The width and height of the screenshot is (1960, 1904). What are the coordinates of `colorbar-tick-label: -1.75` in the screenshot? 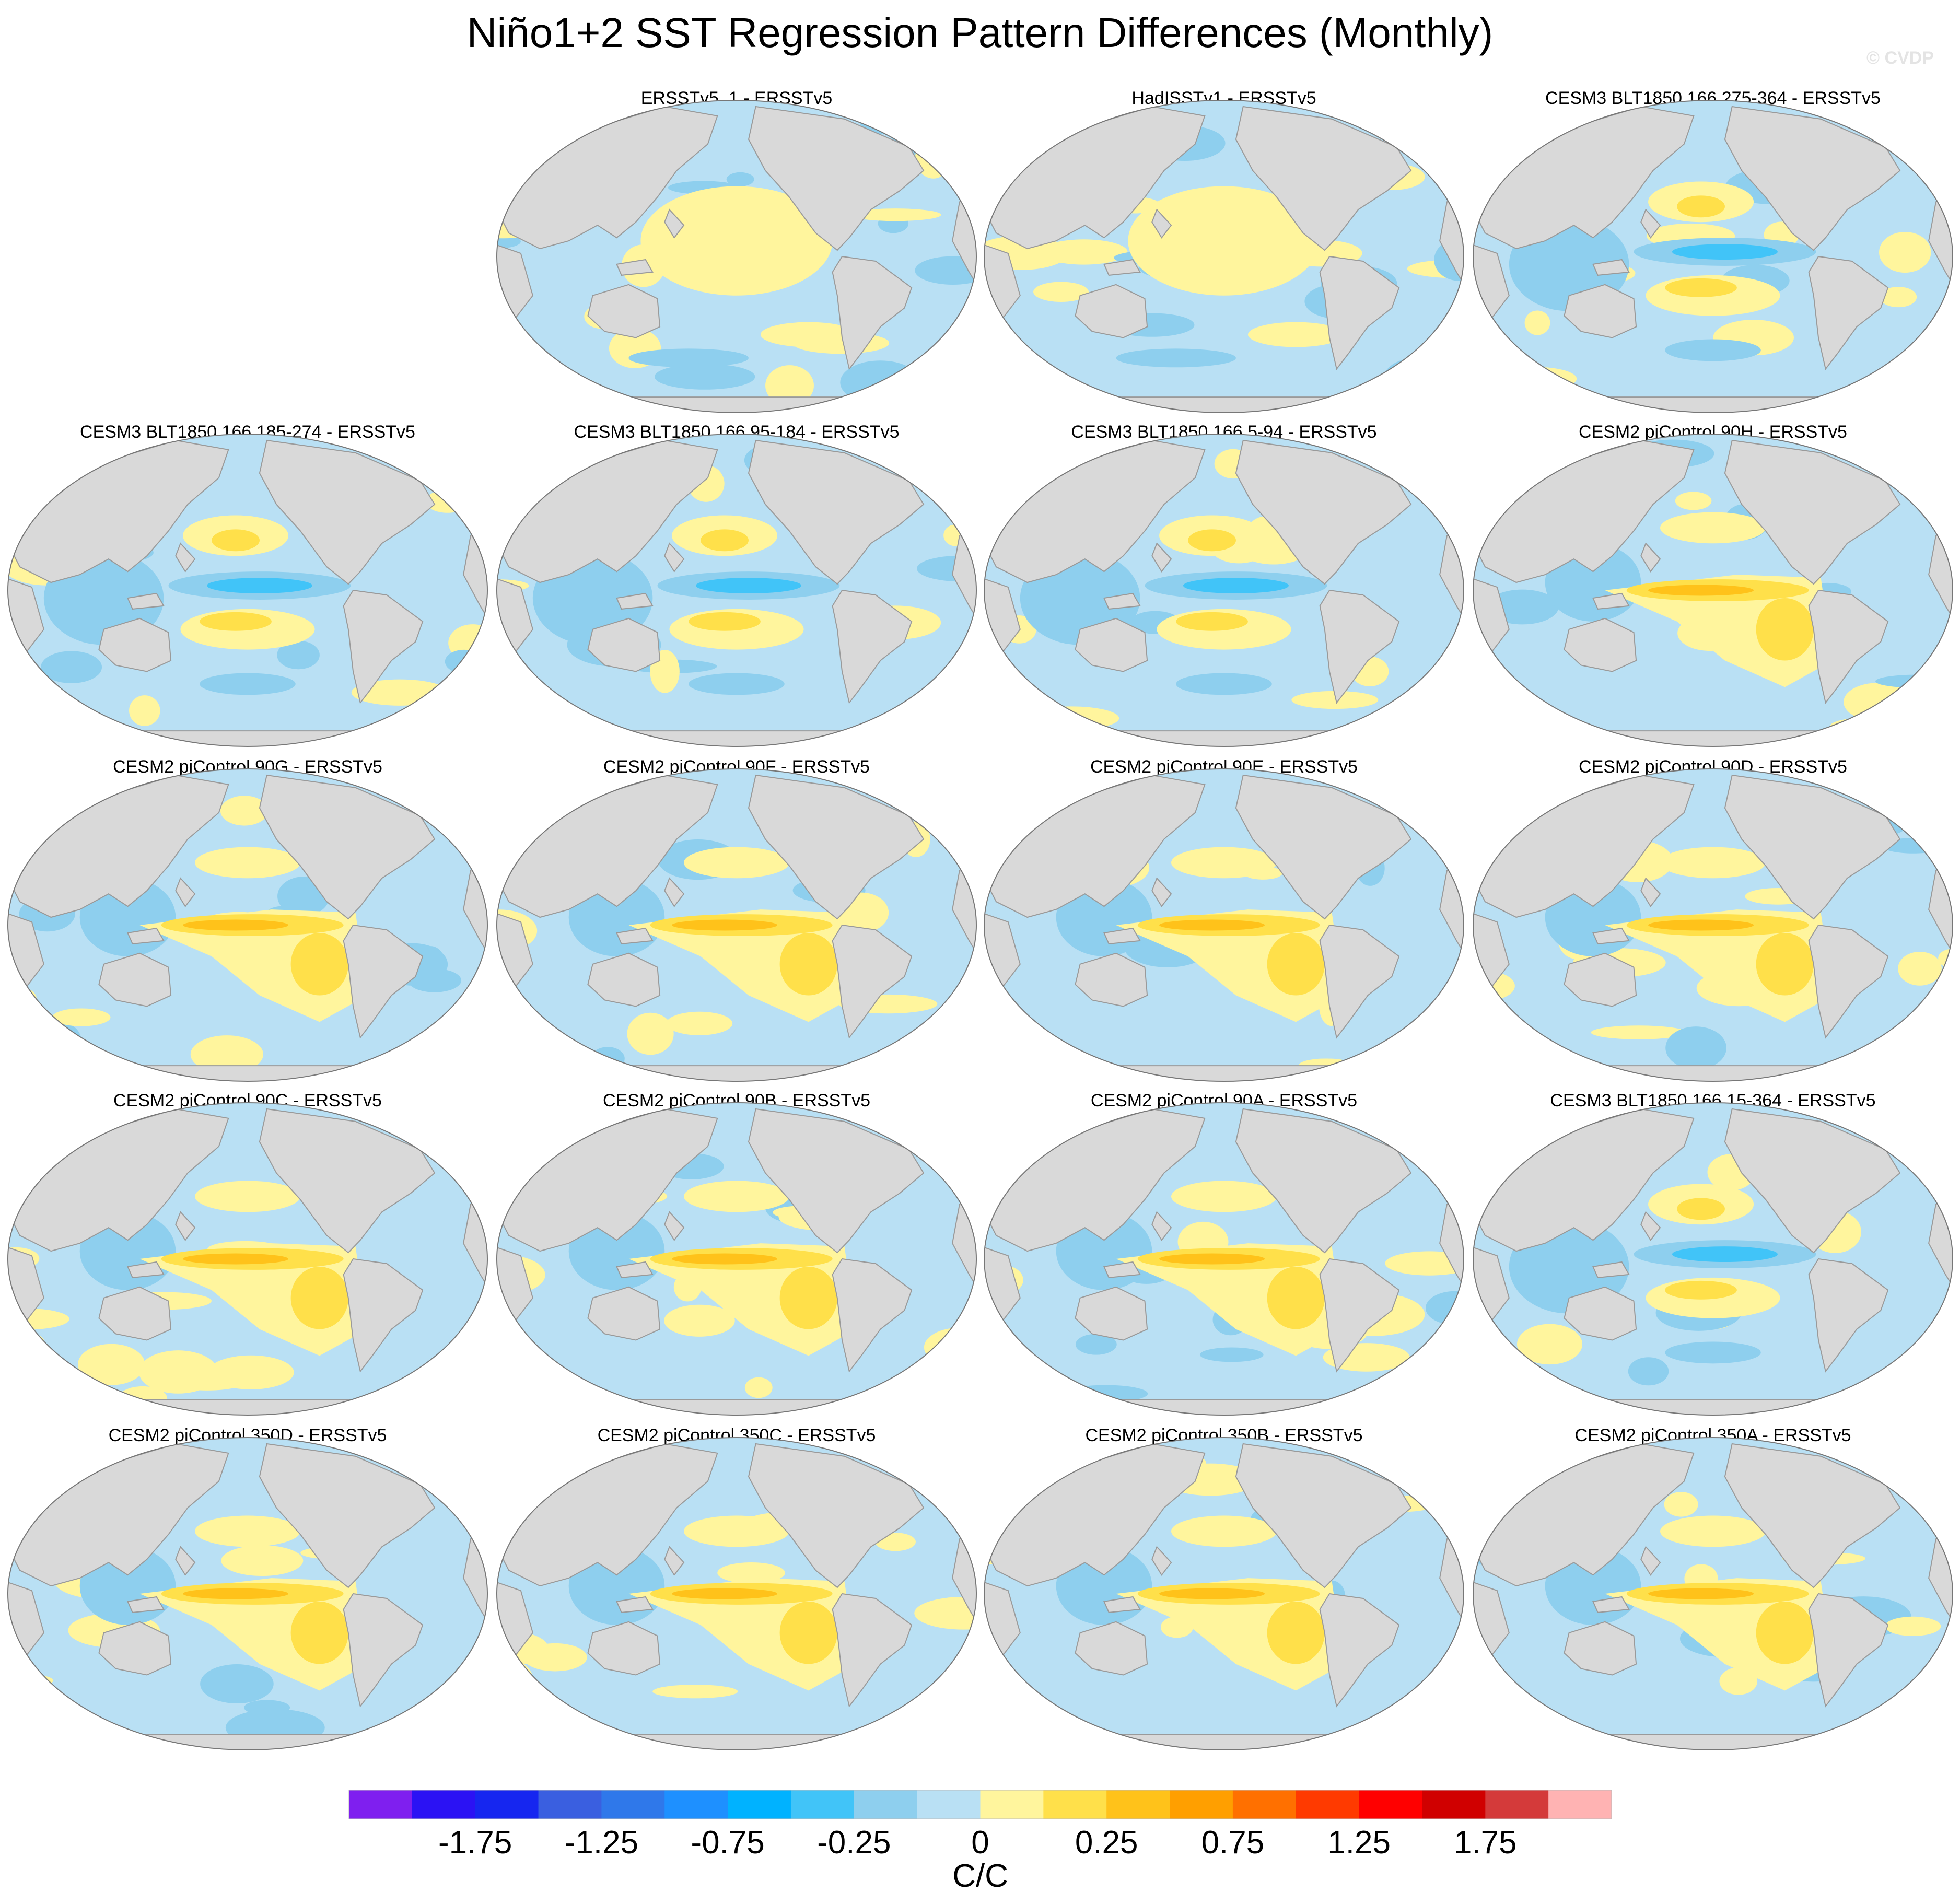 It's located at (475, 1843).